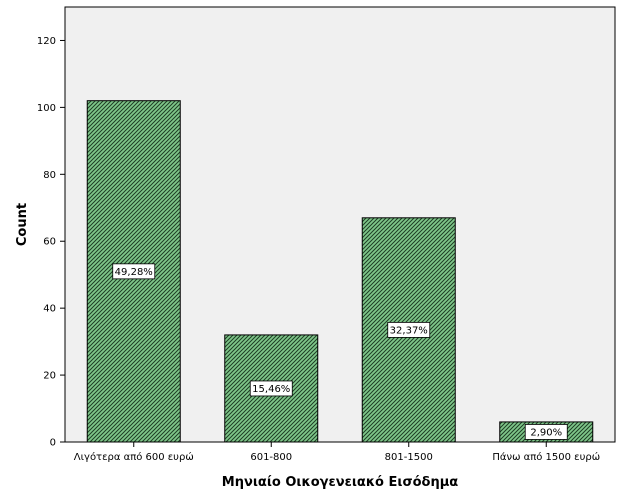 This screenshot has width=627, height=502. What do you see at coordinates (53, 443) in the screenshot?
I see `y-tick-label: 0` at bounding box center [53, 443].